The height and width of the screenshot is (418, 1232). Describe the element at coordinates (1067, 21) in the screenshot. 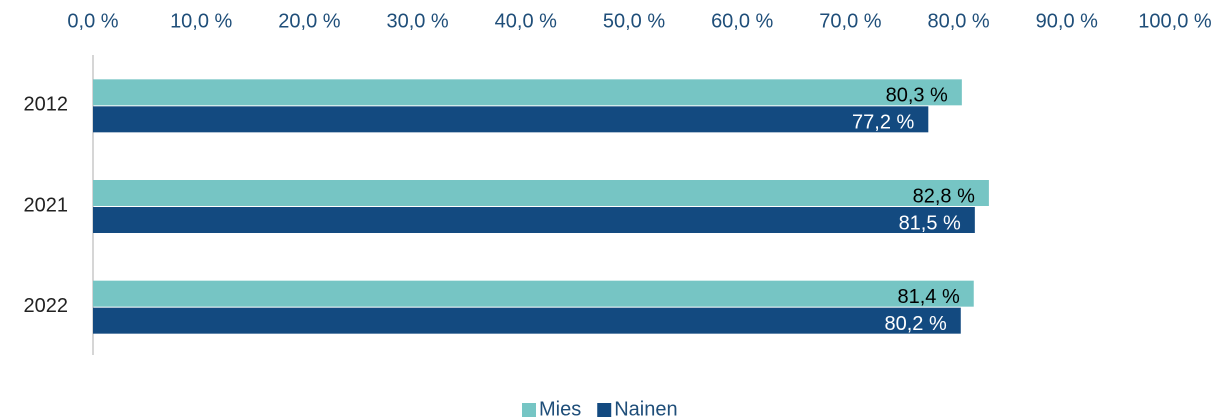

I see `x-tick-label: 90,0 %` at that location.